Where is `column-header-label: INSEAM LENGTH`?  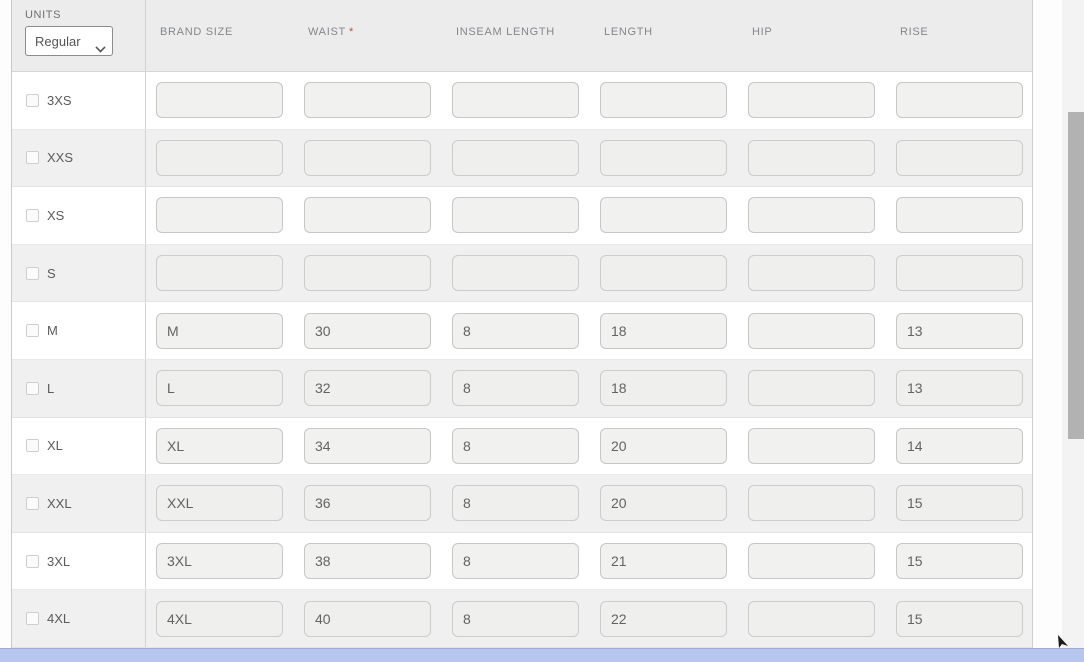 column-header-label: INSEAM LENGTH is located at coordinates (505, 32).